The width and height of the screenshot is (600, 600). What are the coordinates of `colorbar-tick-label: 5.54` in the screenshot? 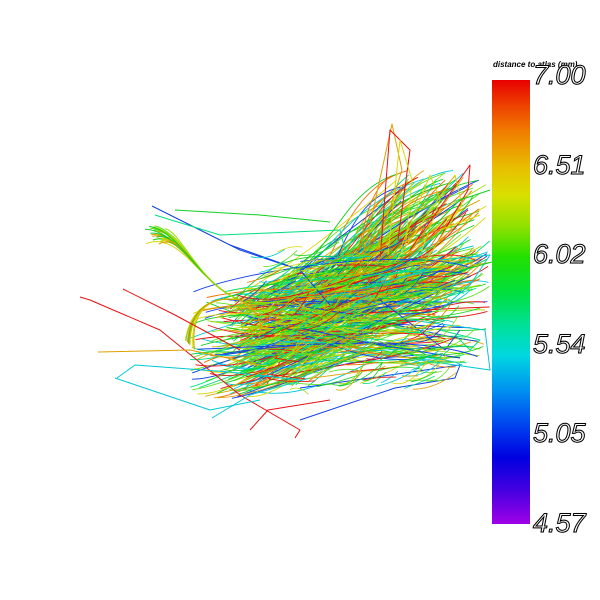 It's located at (560, 344).